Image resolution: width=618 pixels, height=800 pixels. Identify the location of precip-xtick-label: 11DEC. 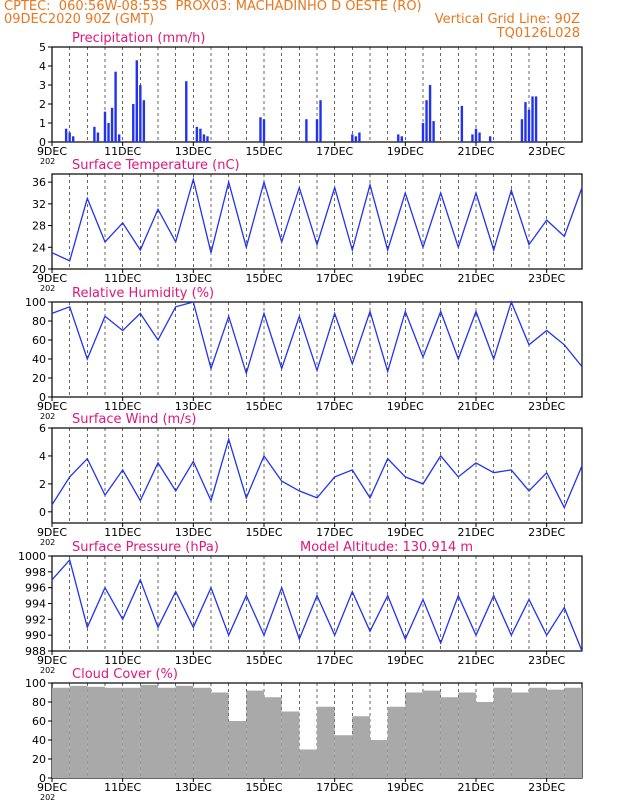
(122, 151).